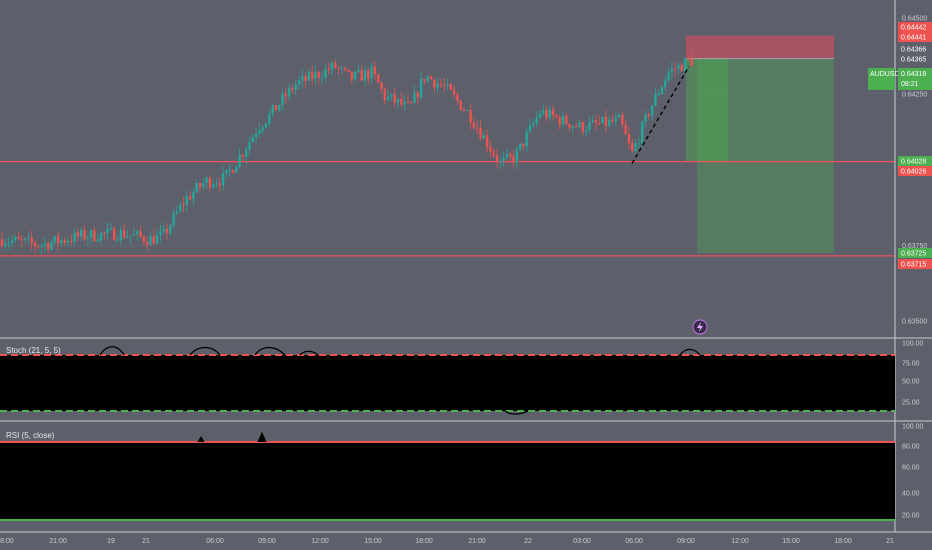 This screenshot has height=550, width=932. I want to click on time-axis-label-0: 18:00, so click(7, 541).